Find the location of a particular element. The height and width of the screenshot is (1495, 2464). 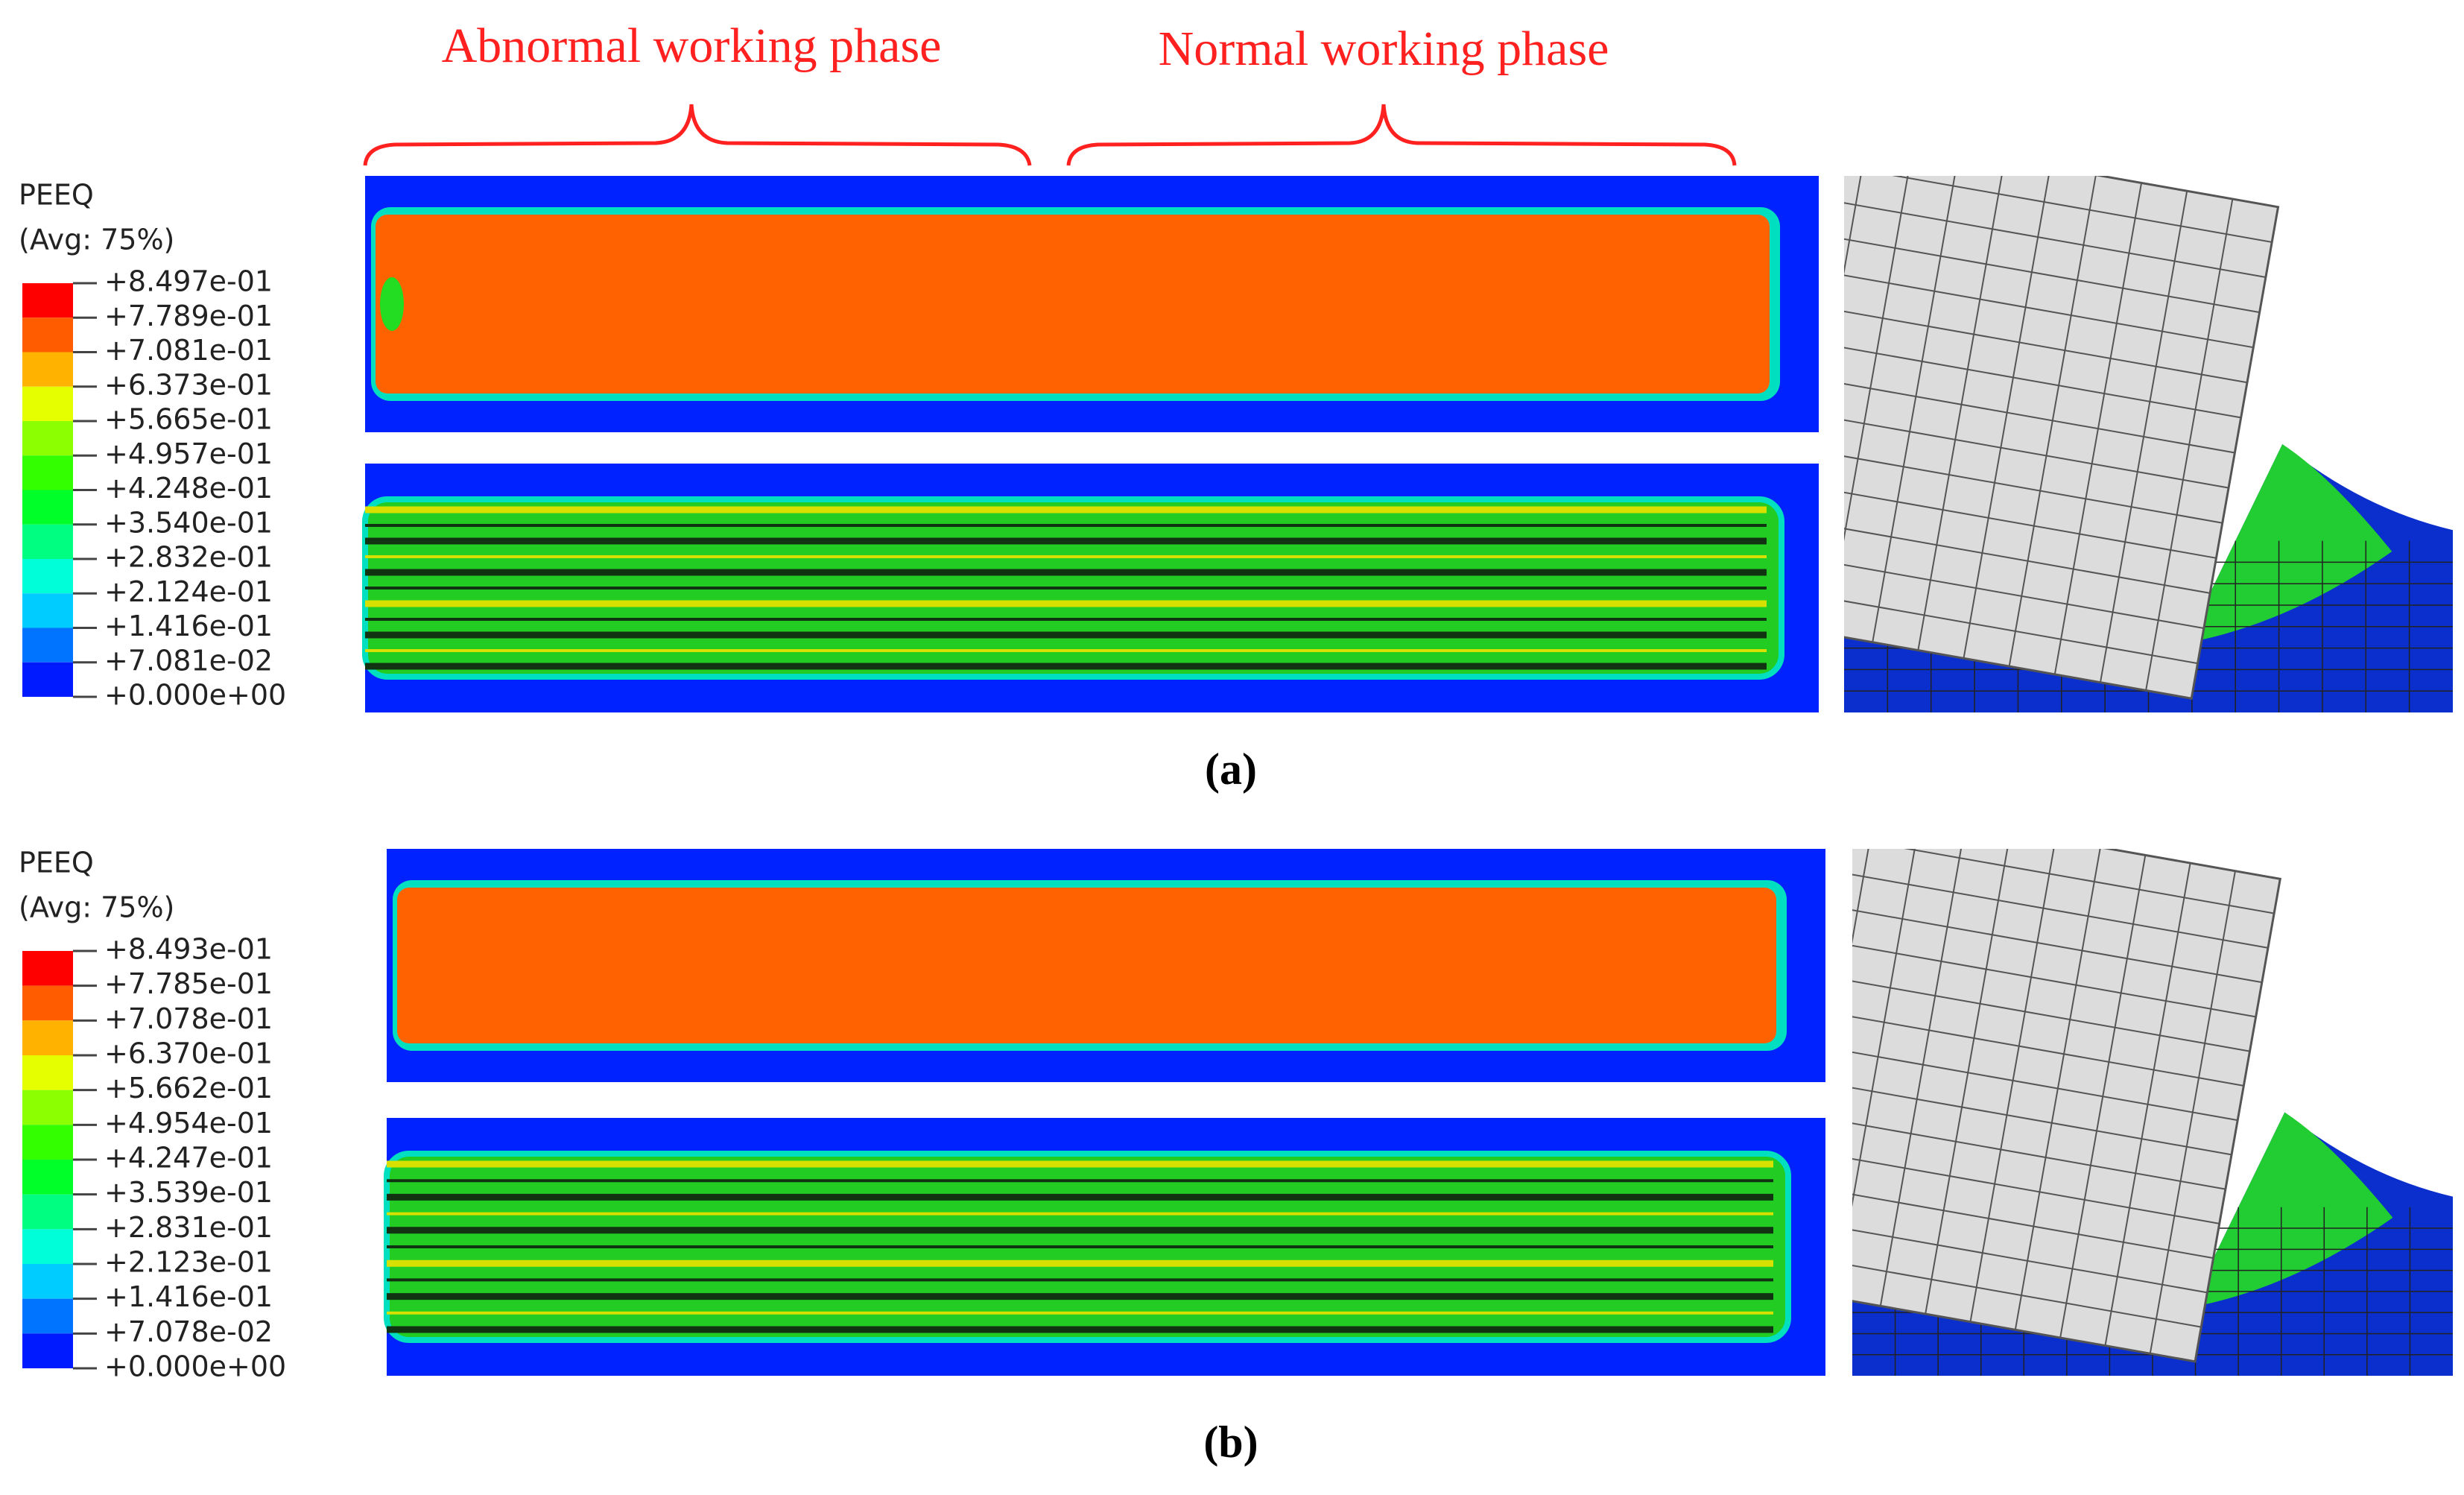

legend-label: +6.373e-01 is located at coordinates (188, 384).